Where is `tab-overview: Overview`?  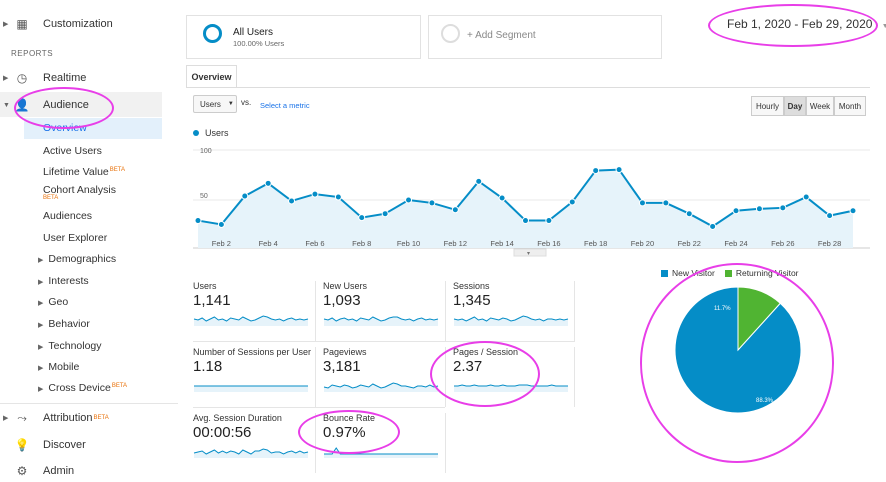
tab-overview: Overview is located at coordinates (211, 76).